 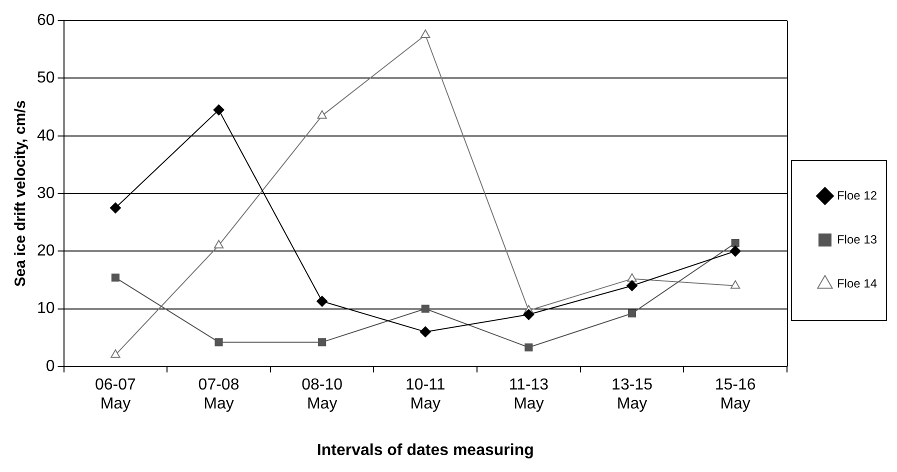 What do you see at coordinates (46, 251) in the screenshot?
I see `y-tick-label: 20` at bounding box center [46, 251].